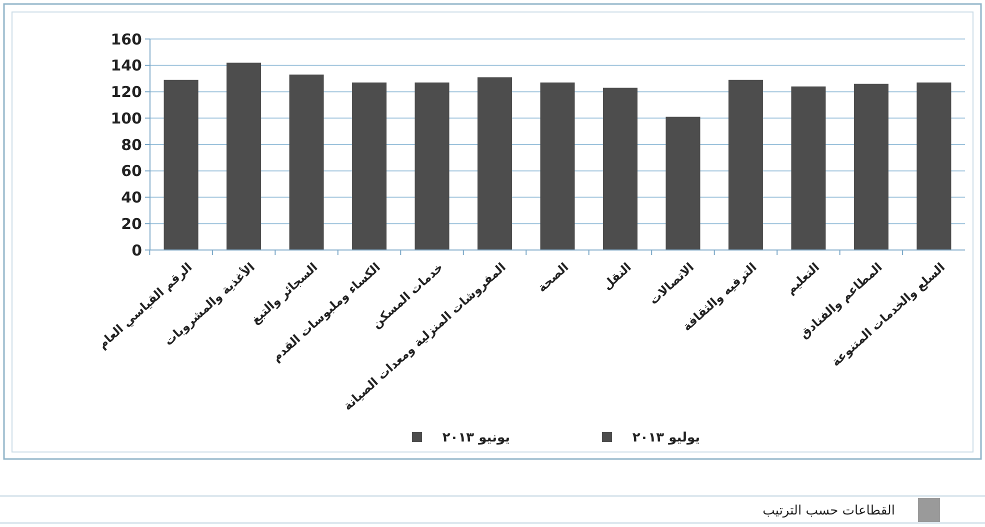 The image size is (985, 527). I want to click on legend-label: يونيو ٢٠١٣, so click(476, 438).